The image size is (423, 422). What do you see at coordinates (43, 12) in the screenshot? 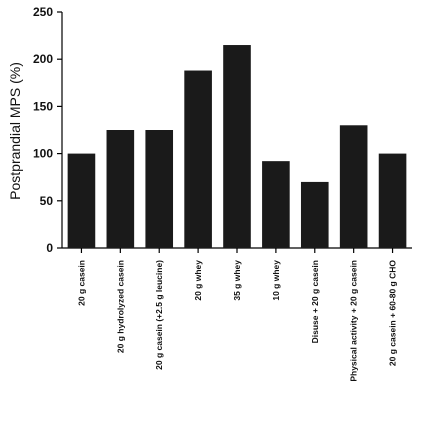
I see `y-tick-label: 250` at bounding box center [43, 12].